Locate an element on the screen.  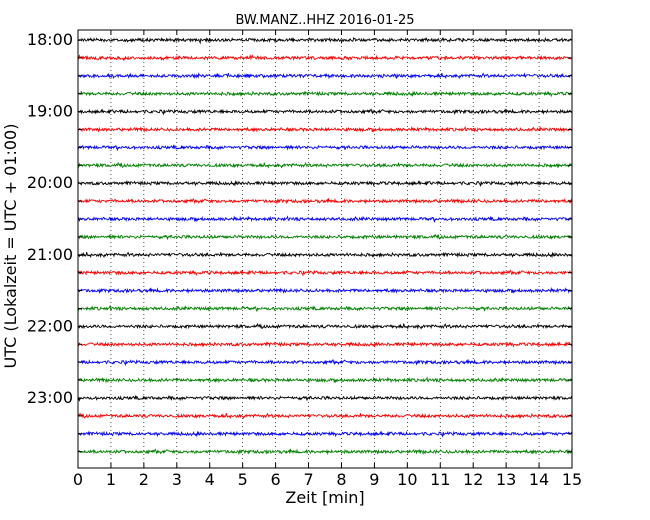
trace-1915 is located at coordinates (325, 129).